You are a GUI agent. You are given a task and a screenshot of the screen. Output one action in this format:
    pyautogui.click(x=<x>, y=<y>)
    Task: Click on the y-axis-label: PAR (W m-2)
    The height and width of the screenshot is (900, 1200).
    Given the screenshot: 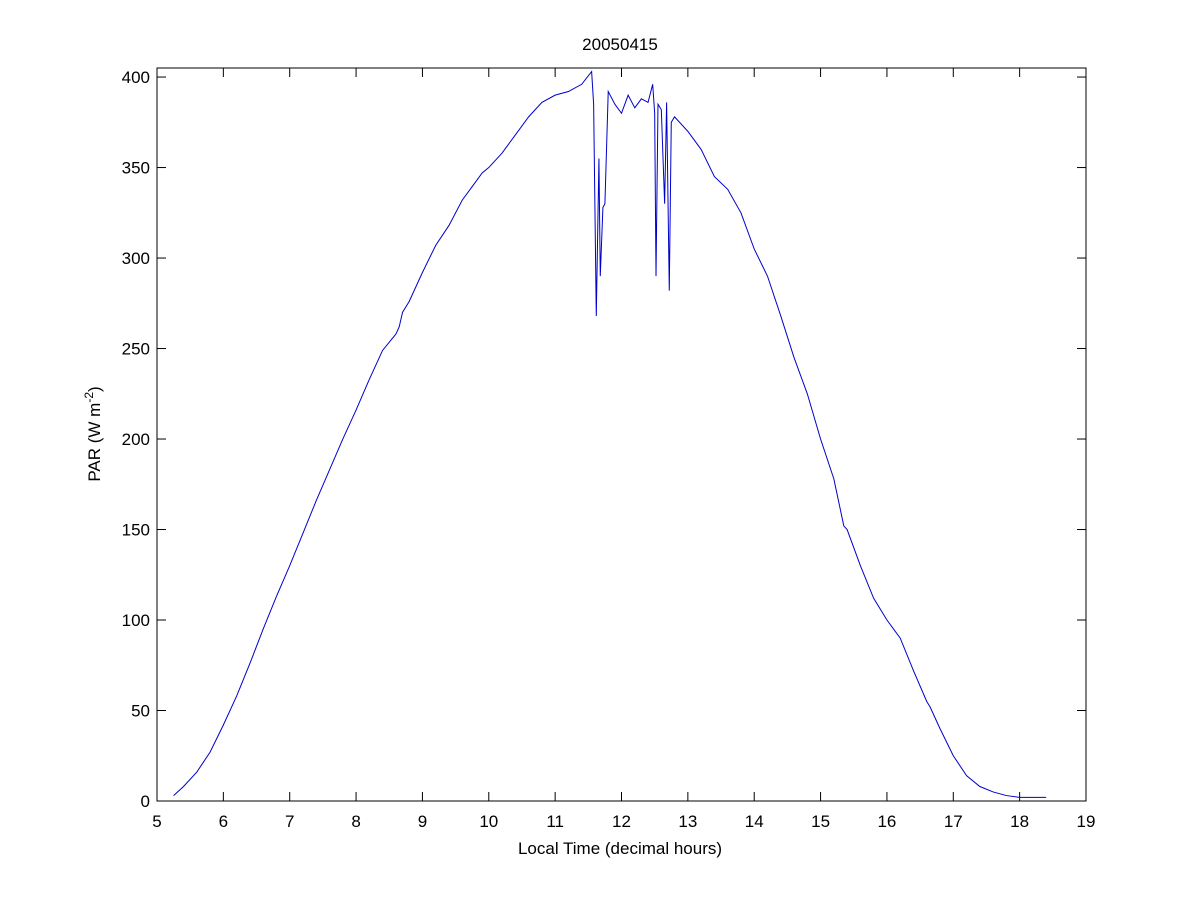 What is the action you would take?
    pyautogui.click(x=93, y=433)
    